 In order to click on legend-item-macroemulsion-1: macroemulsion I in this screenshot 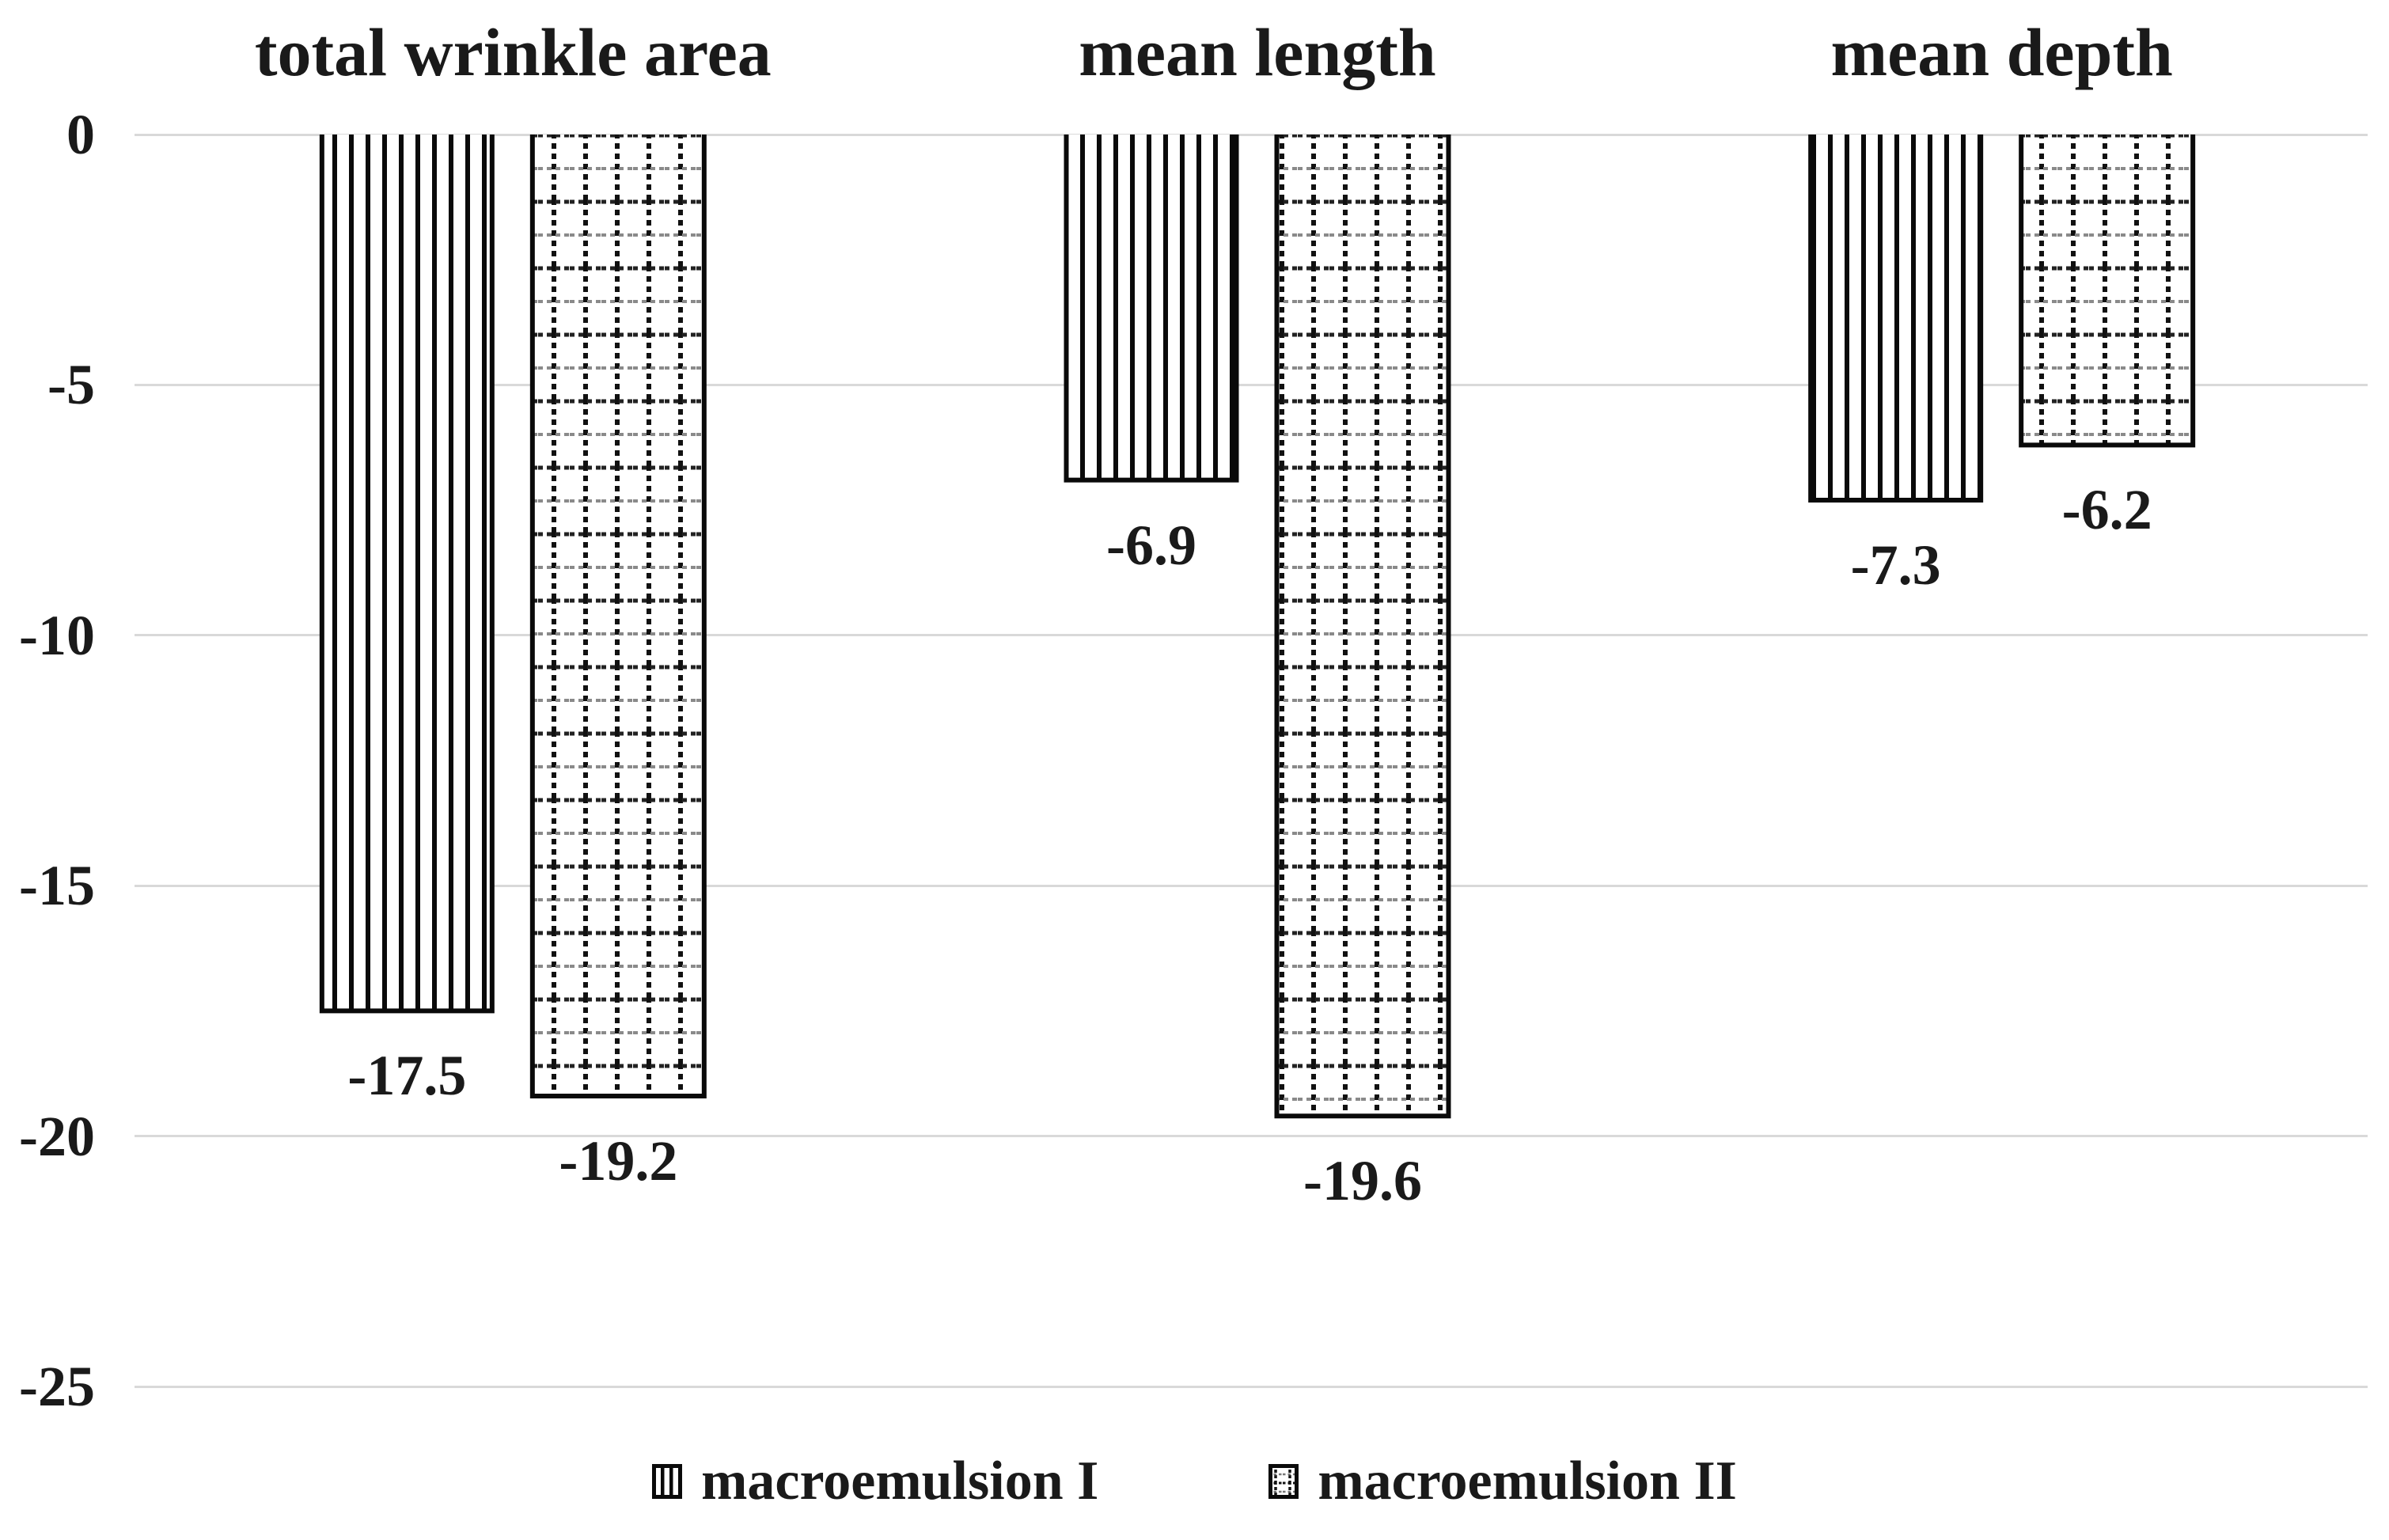, I will do `click(875, 1481)`.